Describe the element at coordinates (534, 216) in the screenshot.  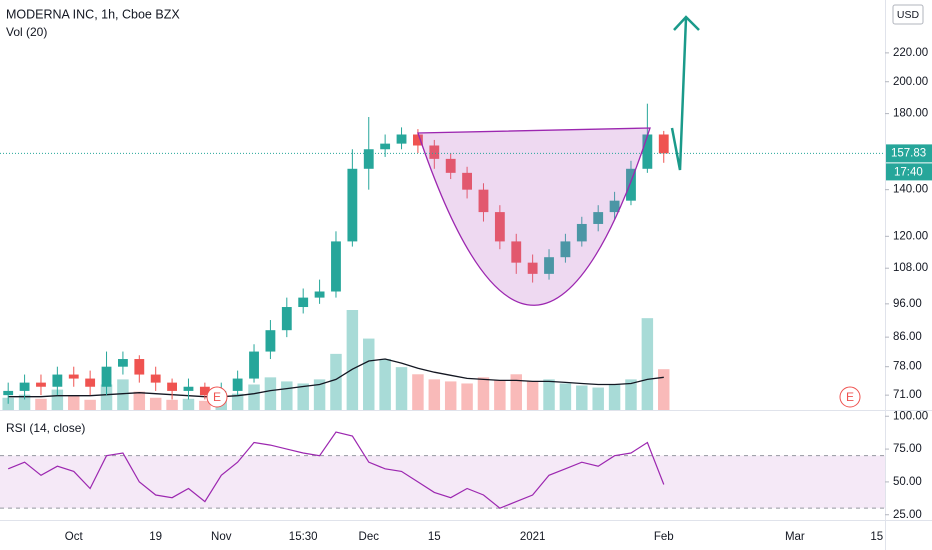
I see `cup-drawing` at that location.